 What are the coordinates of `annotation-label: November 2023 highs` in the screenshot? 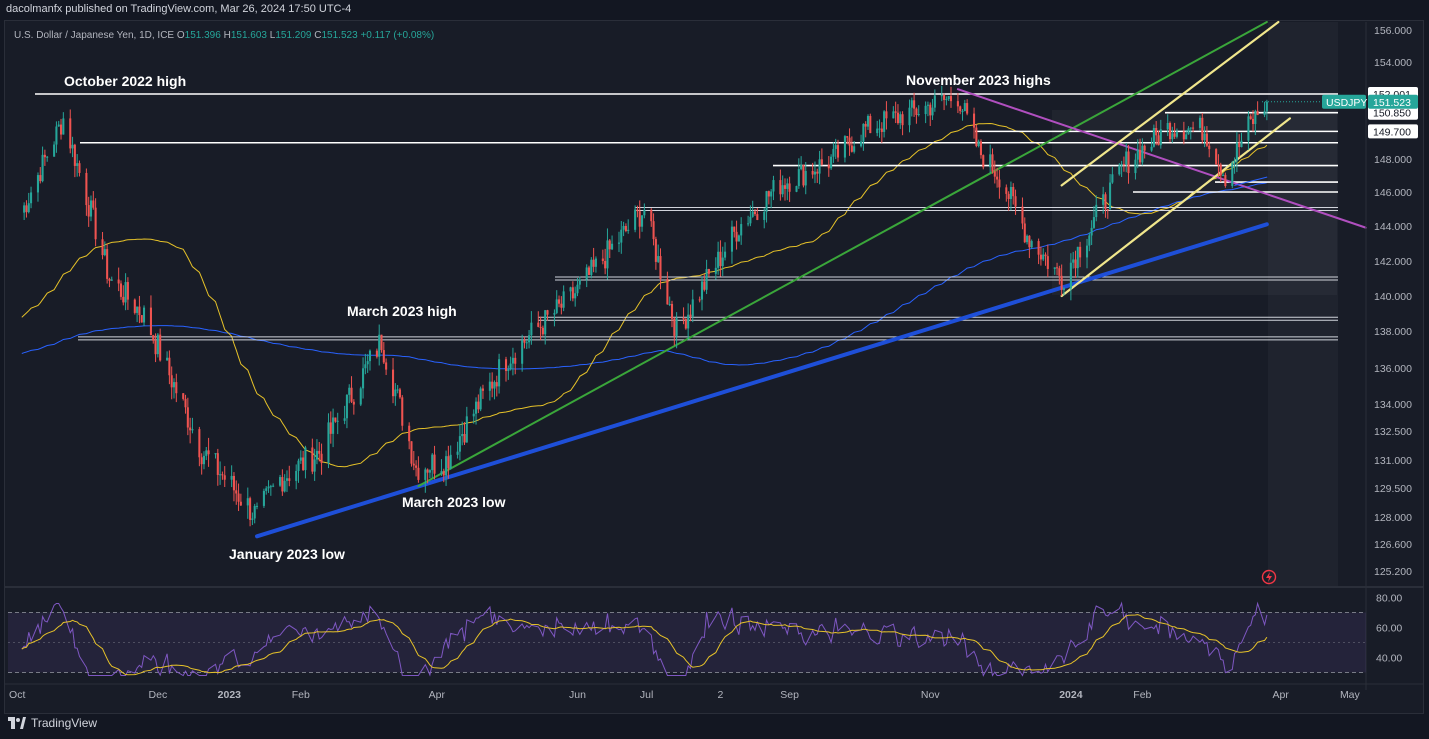 It's located at (978, 80).